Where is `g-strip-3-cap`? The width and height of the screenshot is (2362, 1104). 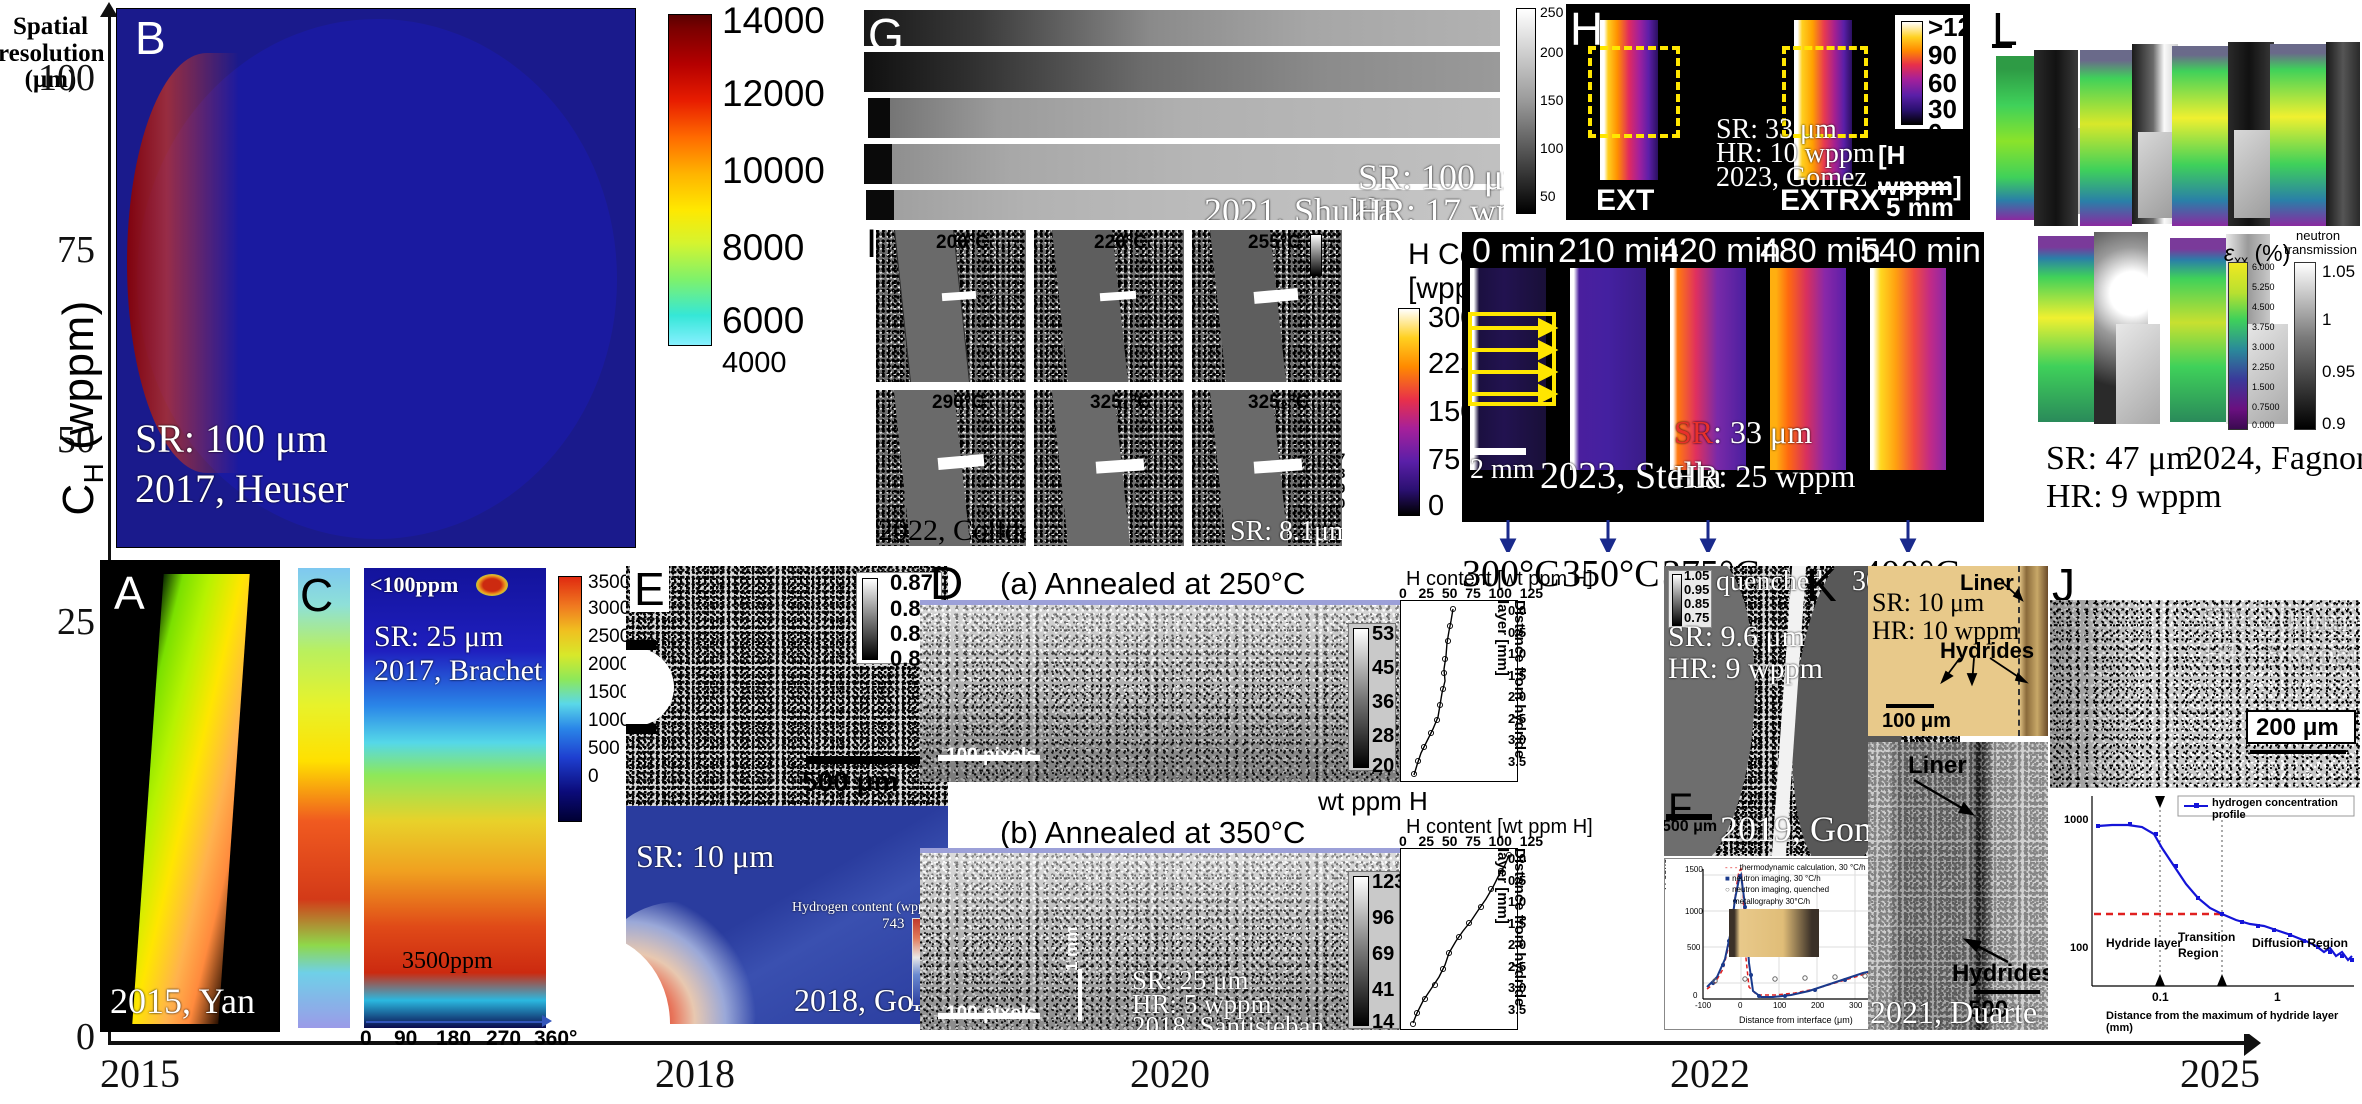 g-strip-3-cap is located at coordinates (879, 118).